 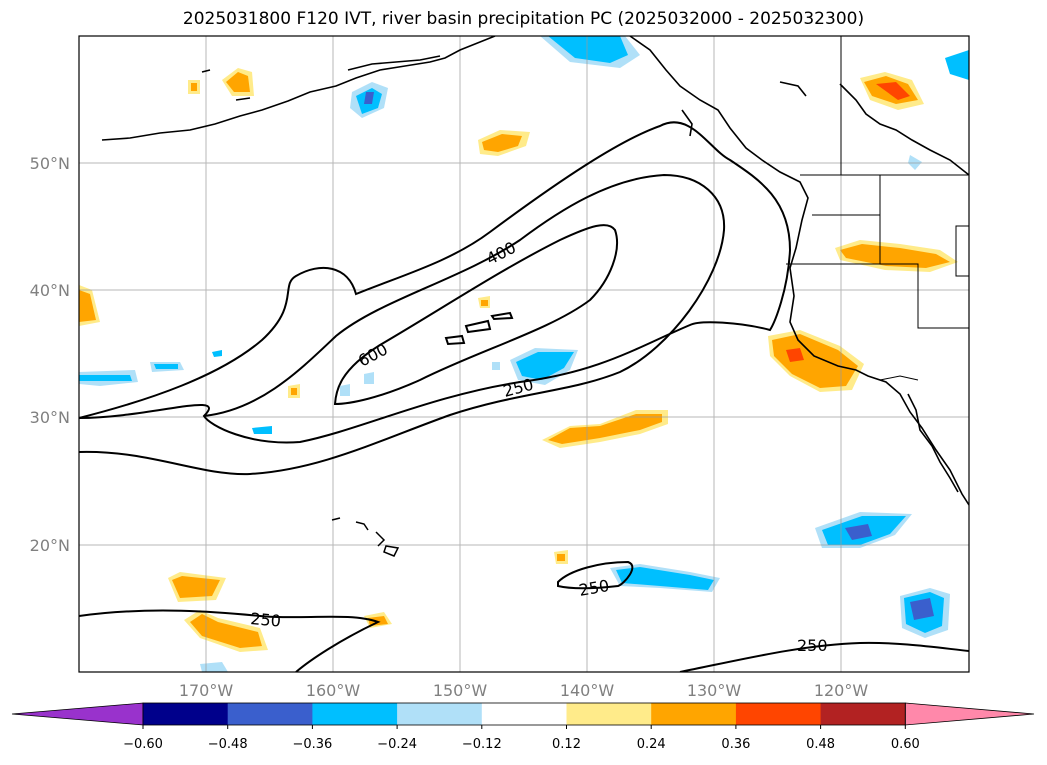 What do you see at coordinates (812, 645) in the screenshot?
I see `contour-label-250-se: 250` at bounding box center [812, 645].